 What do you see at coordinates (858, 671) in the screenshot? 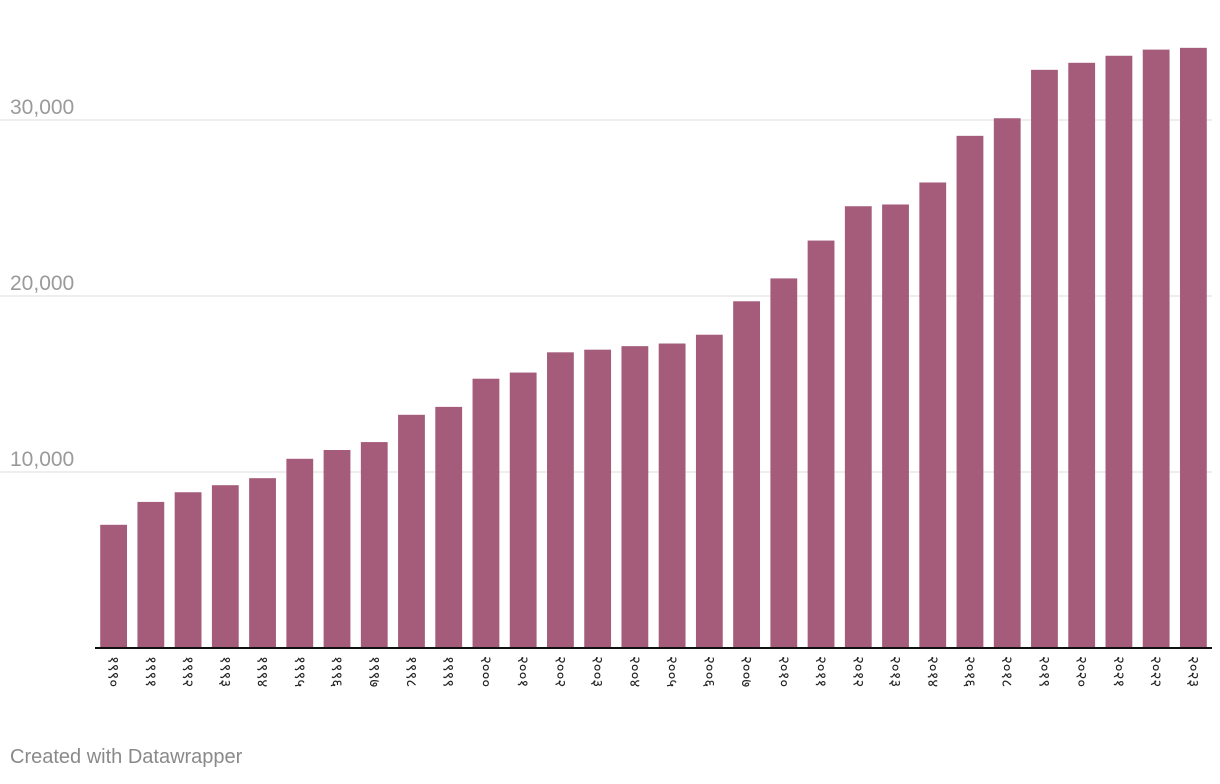
I see `x-tick-label: २०१२` at bounding box center [858, 671].